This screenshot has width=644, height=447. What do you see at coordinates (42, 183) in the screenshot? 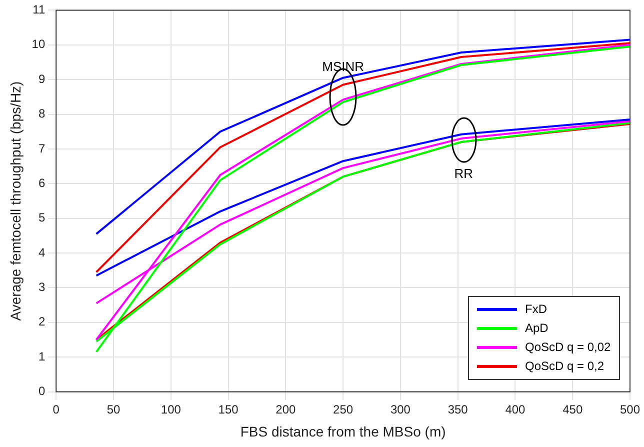
I see `y-tick-label: 6` at bounding box center [42, 183].